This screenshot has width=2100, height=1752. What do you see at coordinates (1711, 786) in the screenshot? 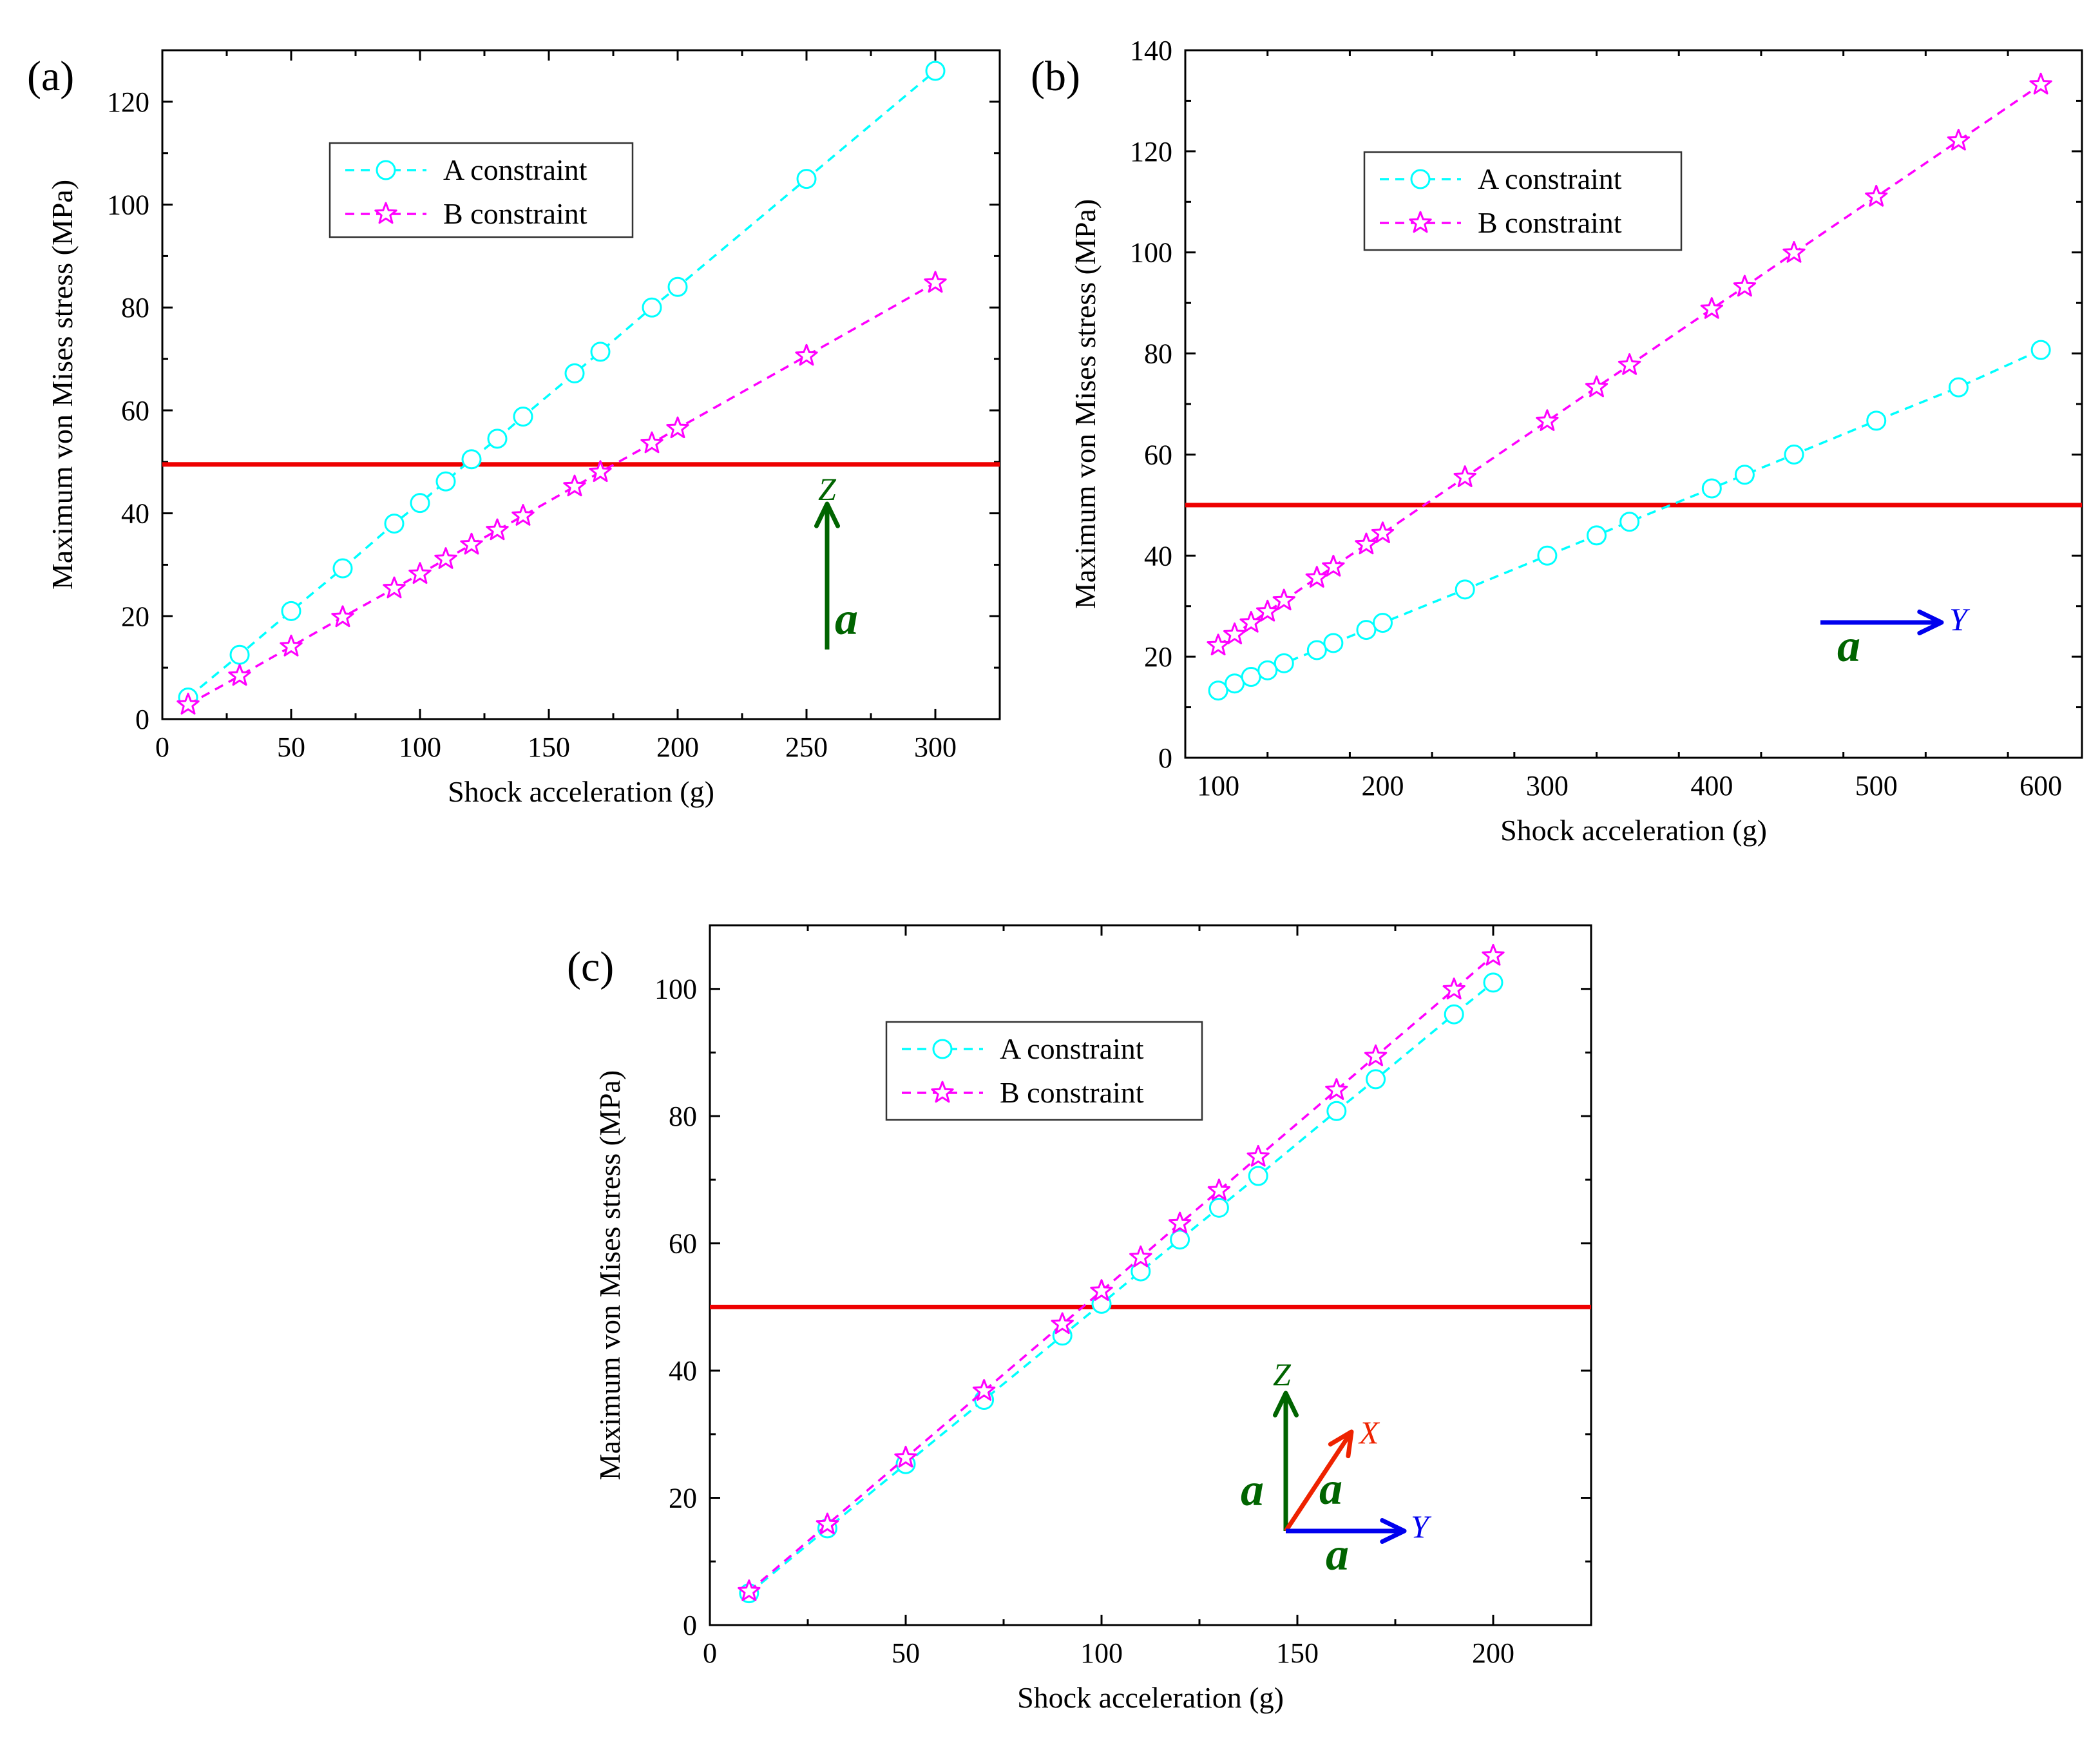
I see `x-tick-label: 400` at bounding box center [1711, 786].